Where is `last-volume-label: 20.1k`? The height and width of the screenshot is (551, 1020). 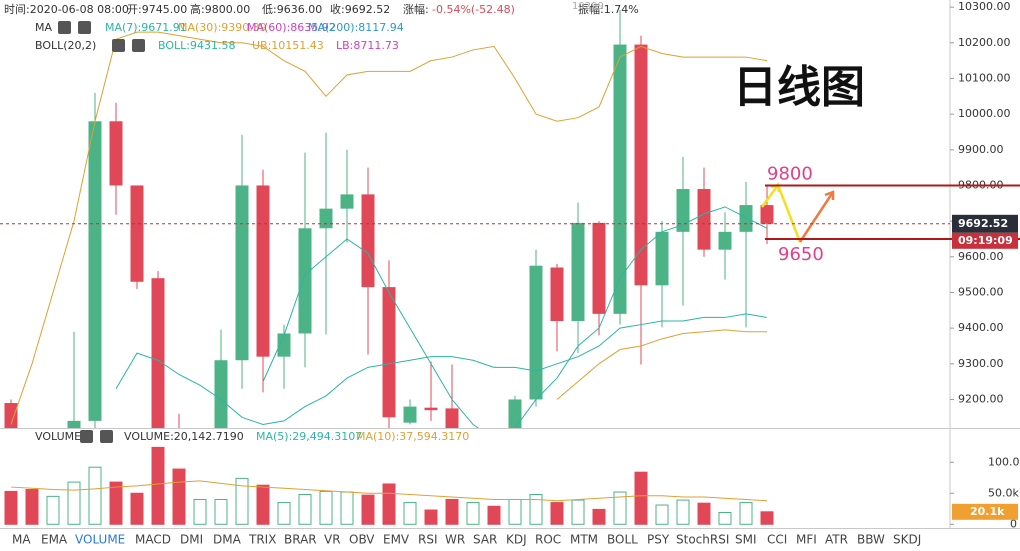 last-volume-label: 20.1k is located at coordinates (987, 511).